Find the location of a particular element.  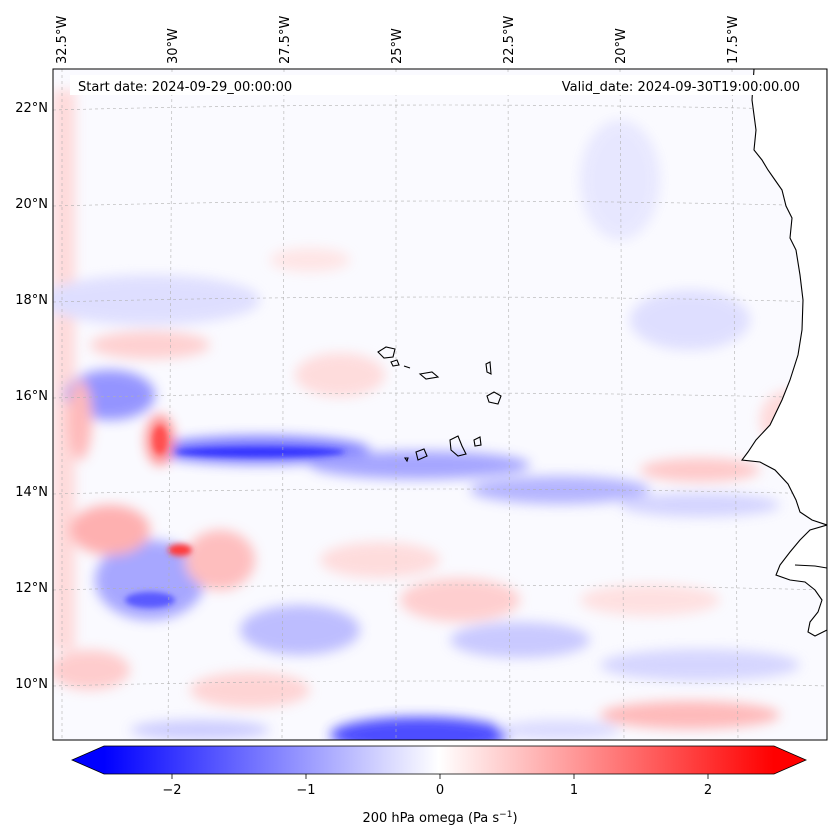

valid-date-text: Valid_date: 2024-09-30T19:00:00.00 is located at coordinates (681, 87).